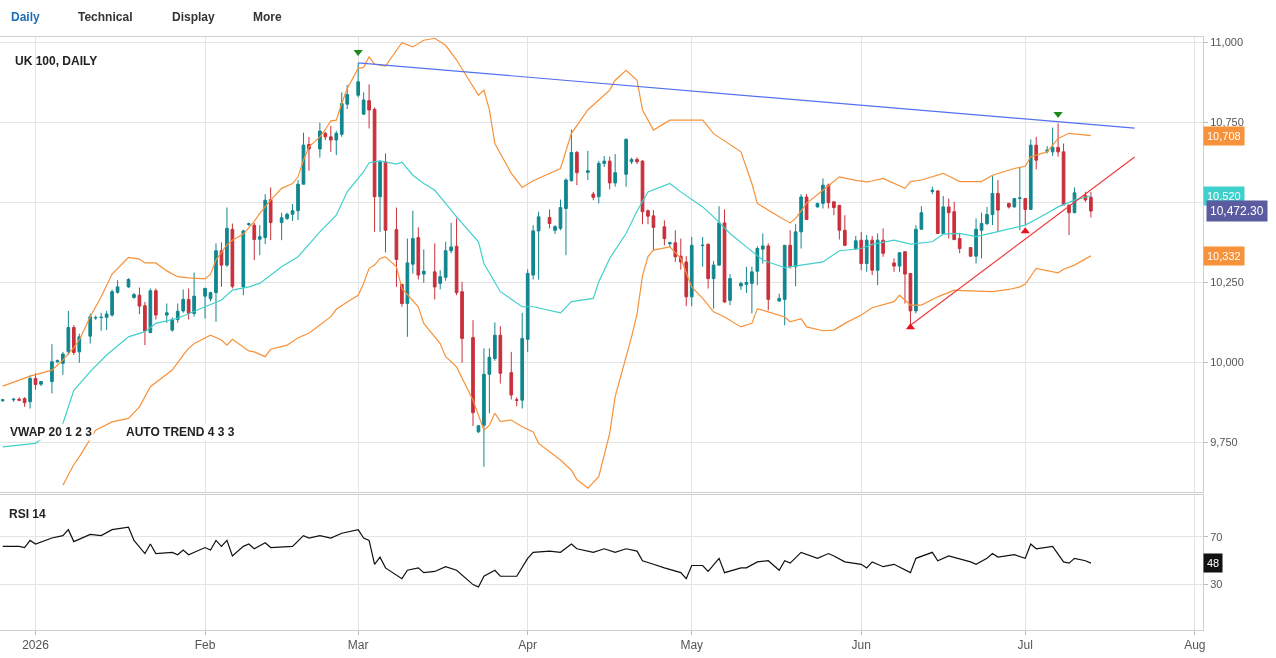  Describe the element at coordinates (1195, 645) in the screenshot. I see `x-tick-label: Aug` at that location.